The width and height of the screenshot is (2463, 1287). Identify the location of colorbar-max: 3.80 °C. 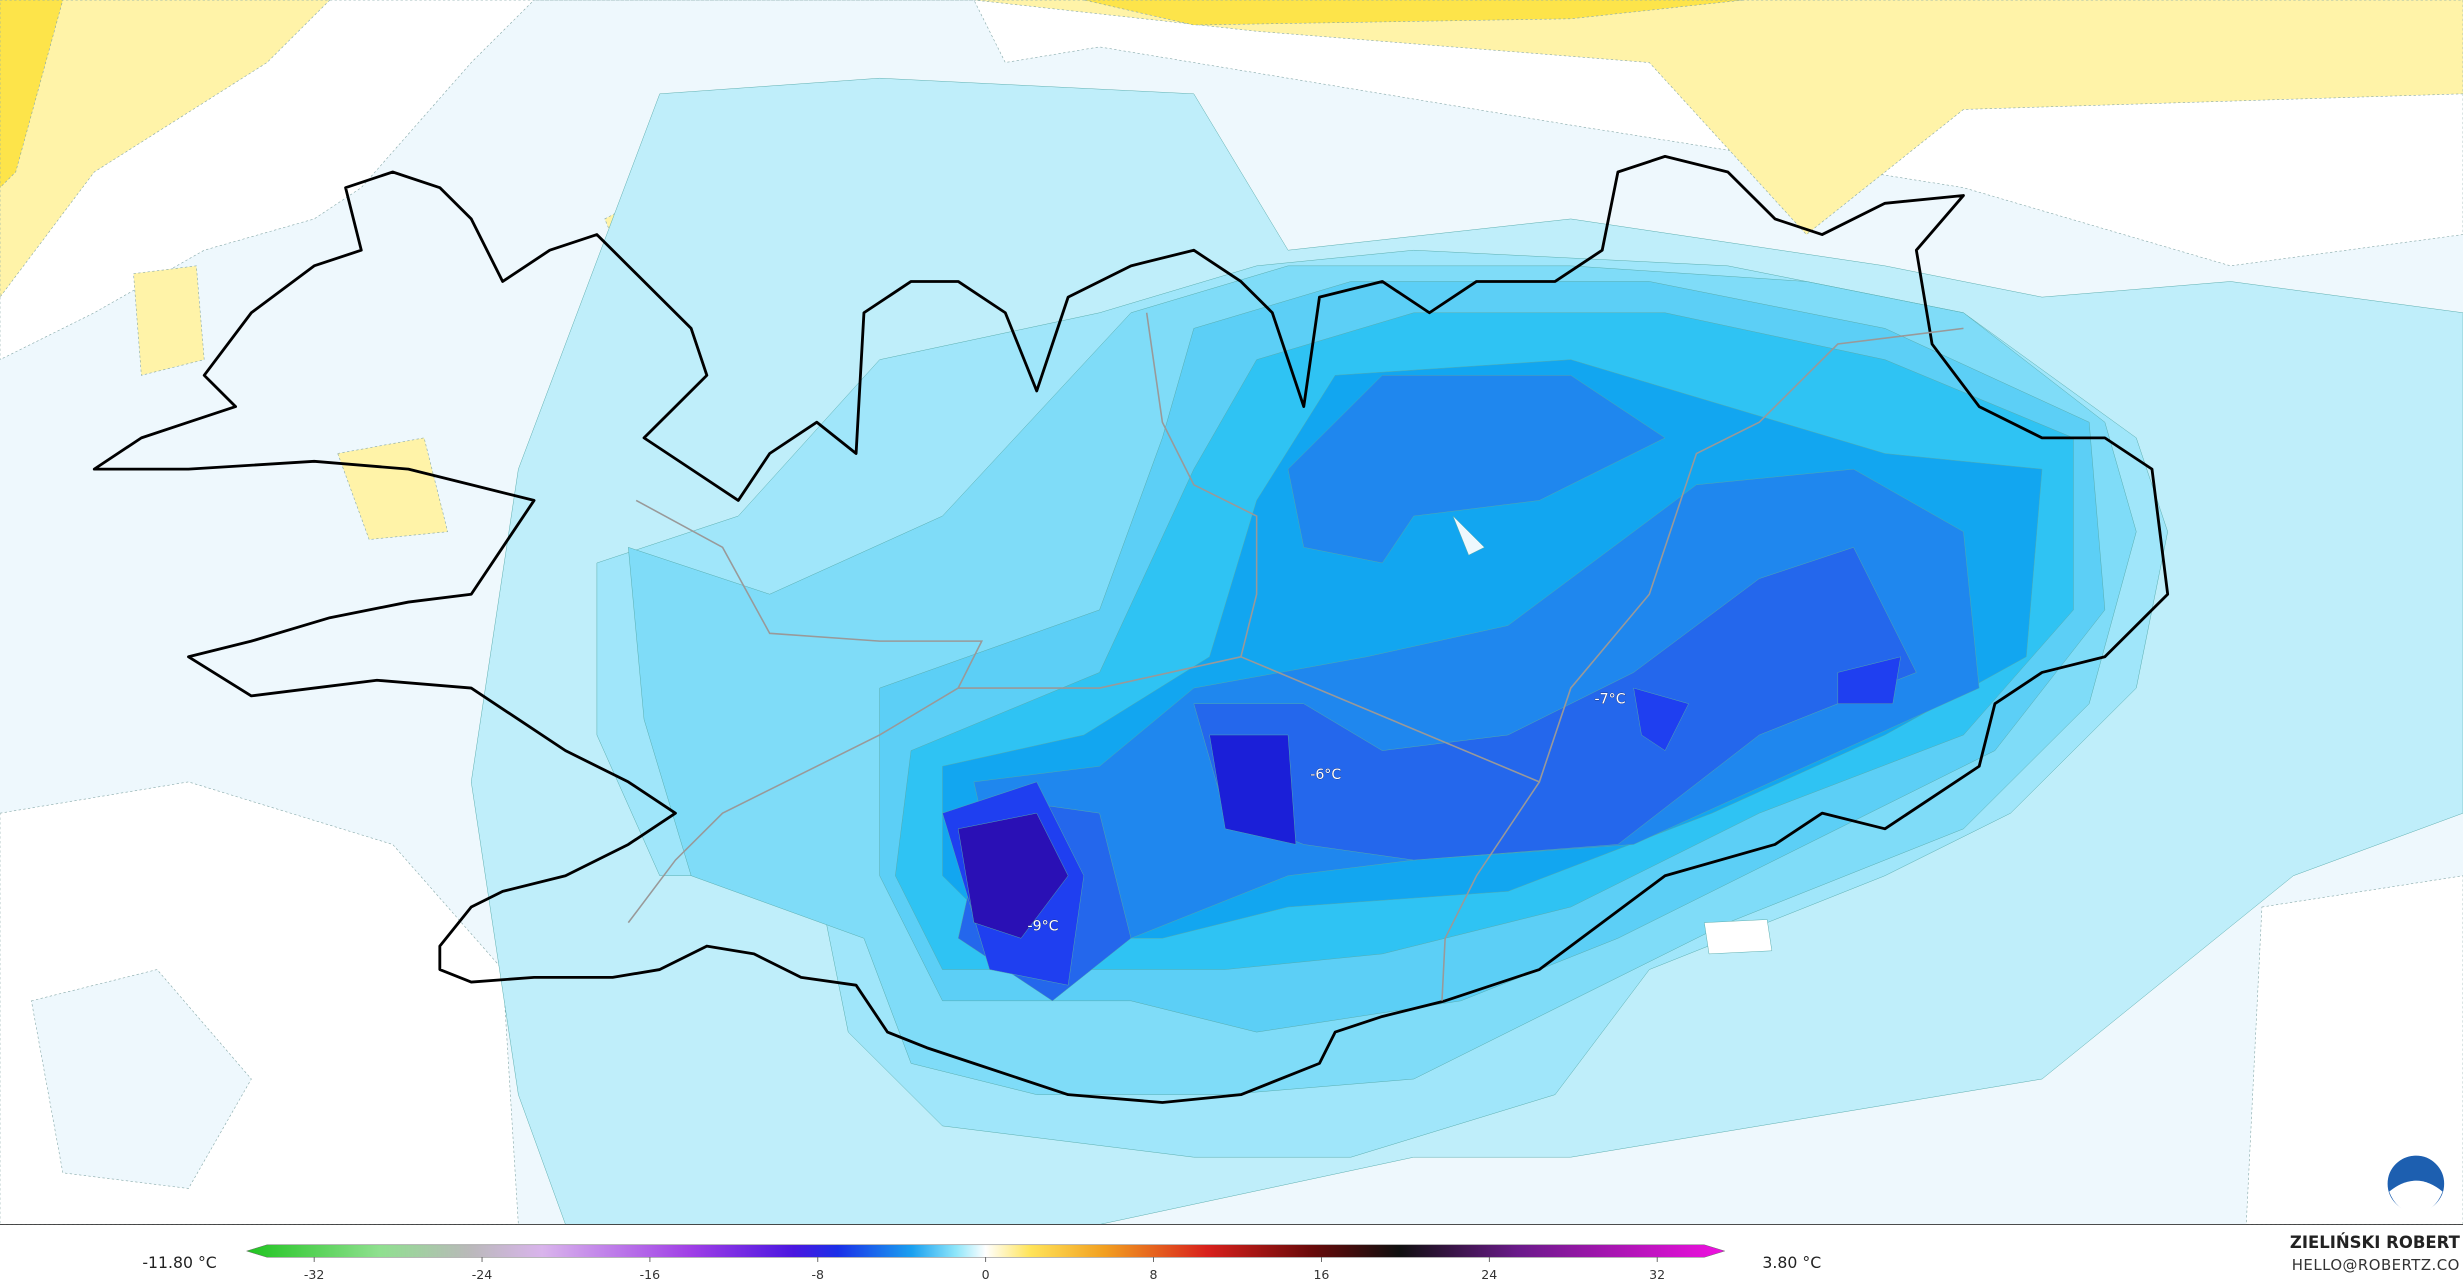
(1791, 1262).